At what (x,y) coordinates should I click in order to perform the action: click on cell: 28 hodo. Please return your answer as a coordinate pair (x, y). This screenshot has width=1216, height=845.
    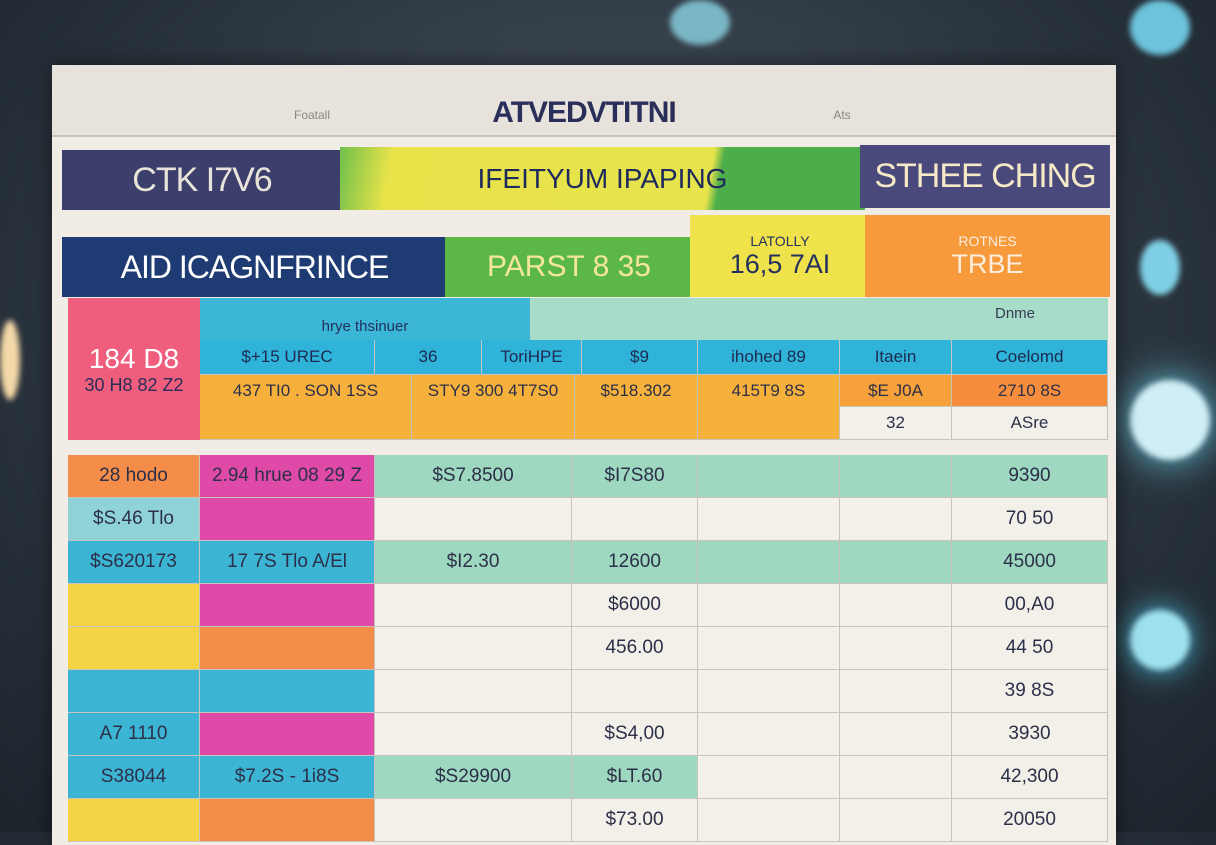
    Looking at the image, I should click on (134, 476).